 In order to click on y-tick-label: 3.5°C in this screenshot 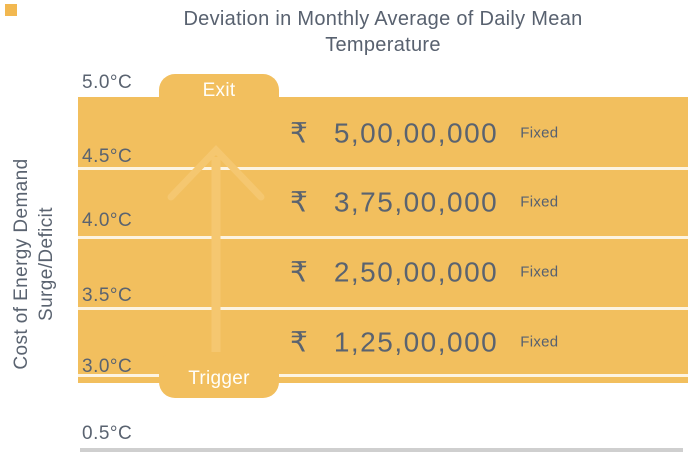, I will do `click(107, 295)`.